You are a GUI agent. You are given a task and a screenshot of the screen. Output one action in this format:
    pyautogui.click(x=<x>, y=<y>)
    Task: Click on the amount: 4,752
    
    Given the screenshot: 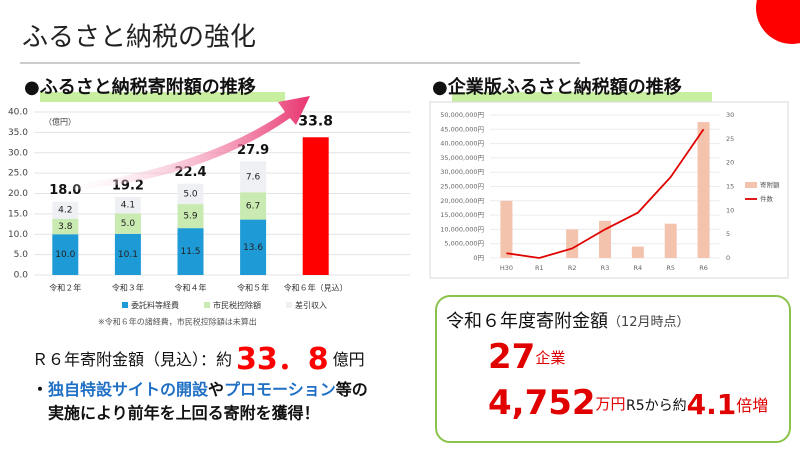 What is the action you would take?
    pyautogui.click(x=542, y=403)
    